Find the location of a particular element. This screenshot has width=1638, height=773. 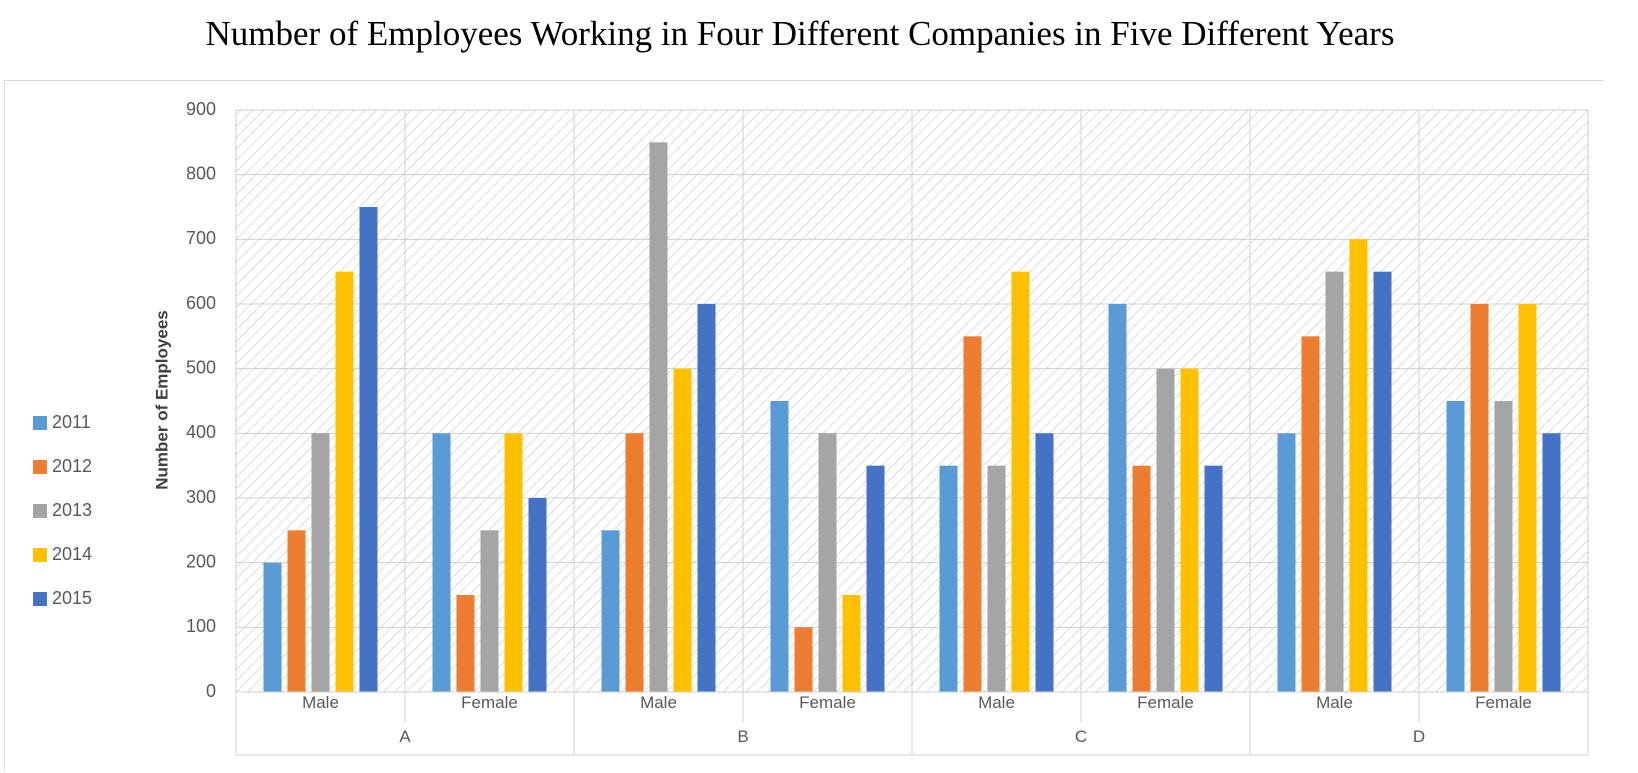

bar-2012-d-male is located at coordinates (1310, 514).